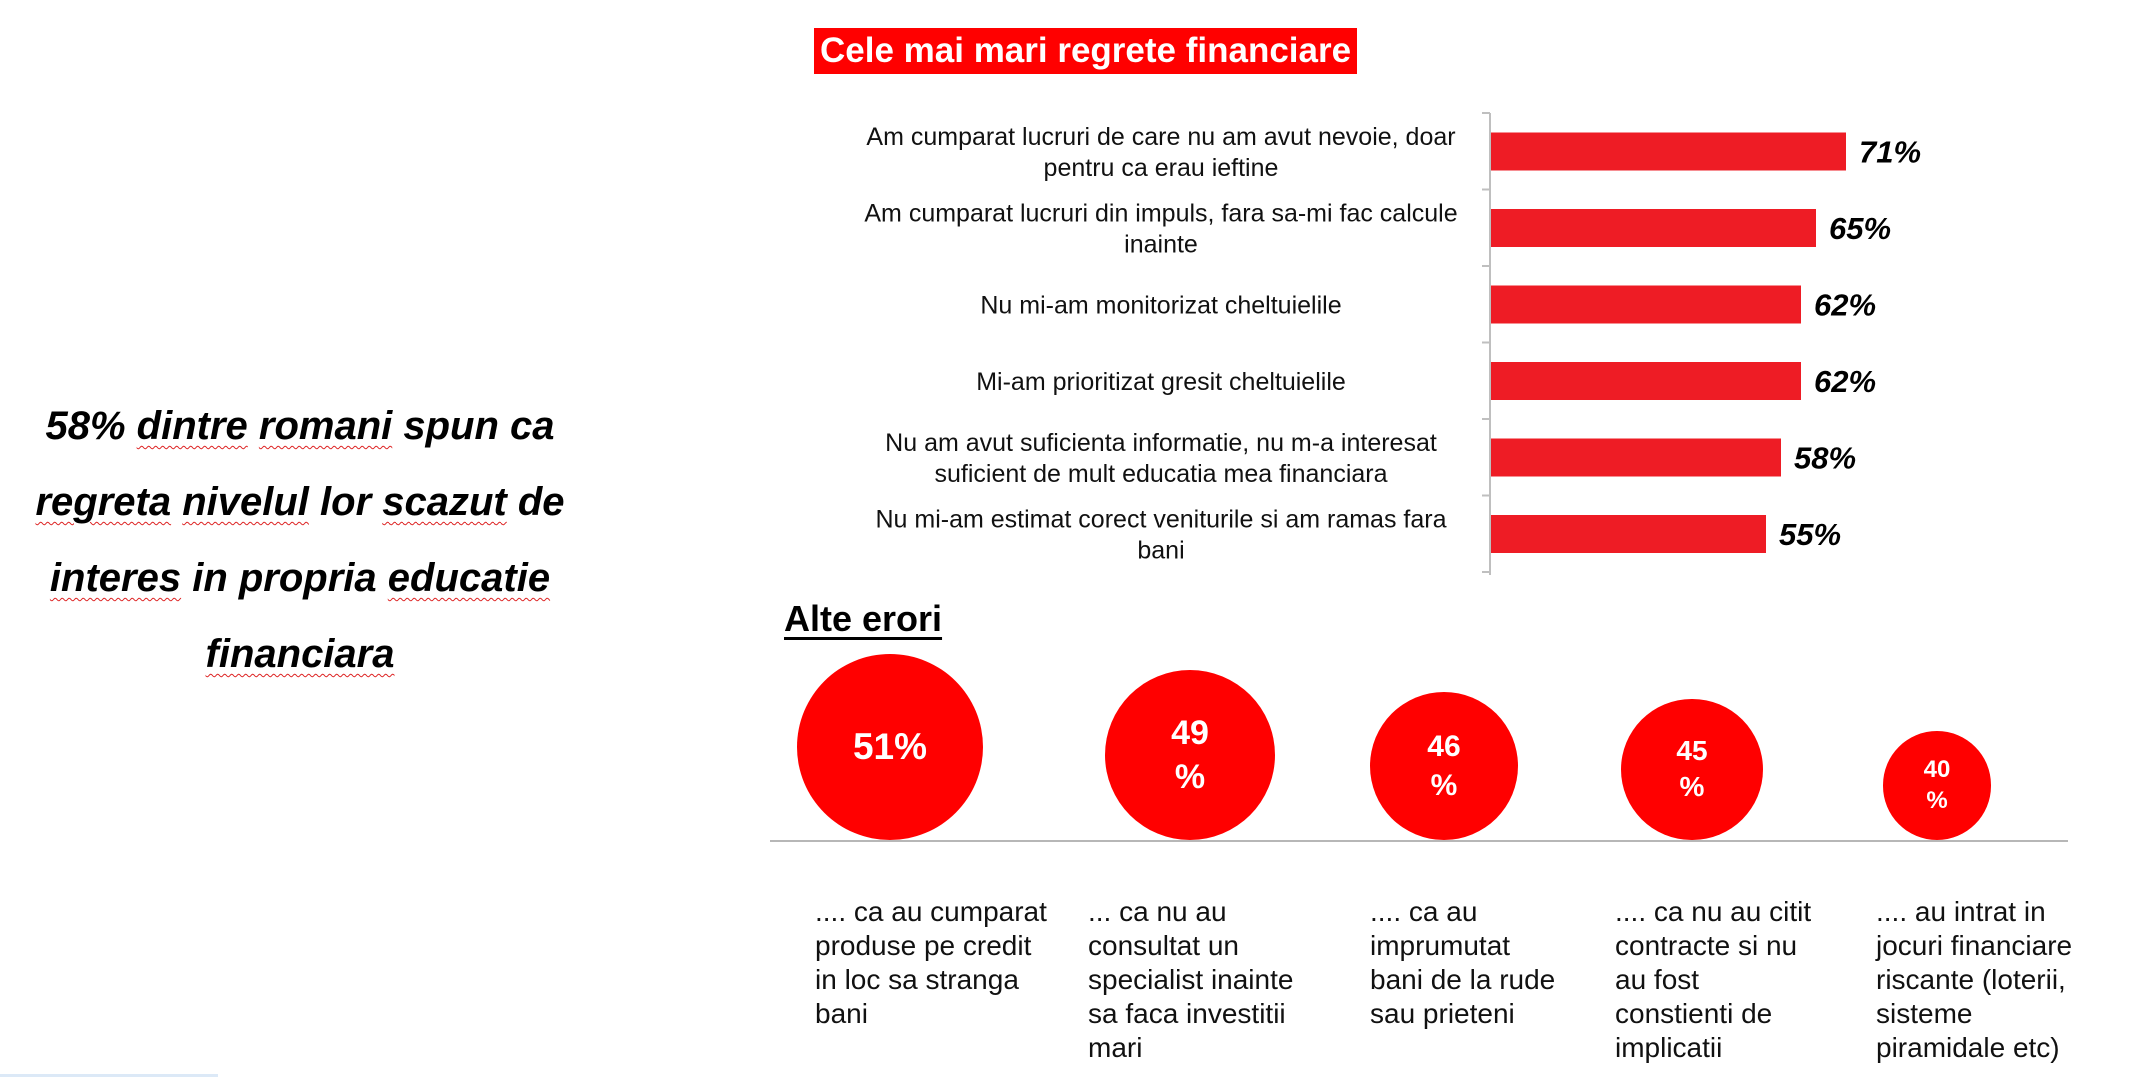 The image size is (2133, 1088). Describe the element at coordinates (1825, 458) in the screenshot. I see `bar-value-label: 58%` at that location.